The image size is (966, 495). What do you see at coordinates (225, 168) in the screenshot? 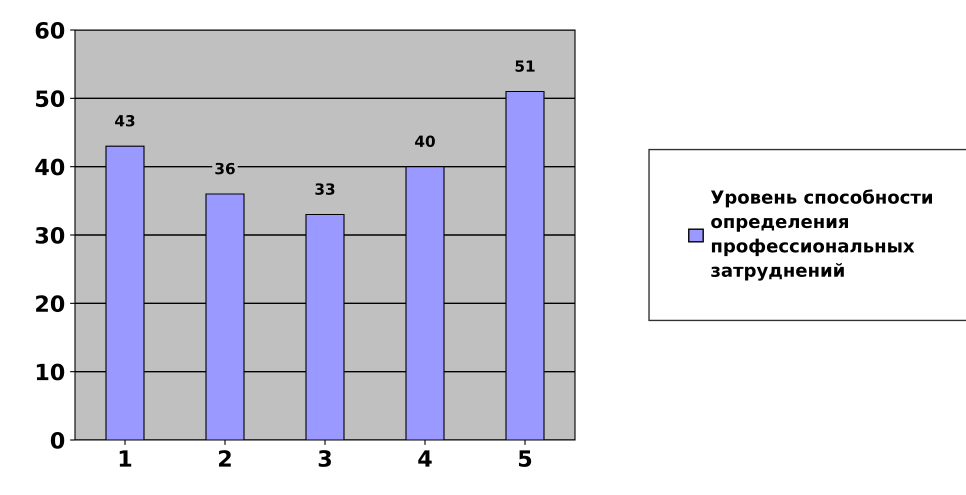
I see `data-label: 36` at bounding box center [225, 168].